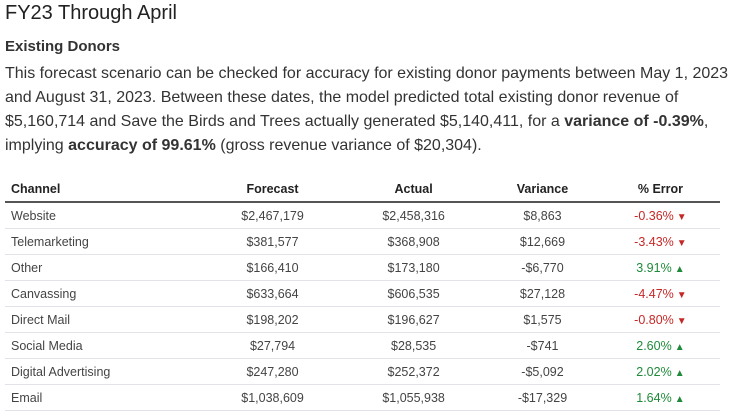  Describe the element at coordinates (273, 397) in the screenshot. I see `forecast-cell: $1,038,609` at that location.